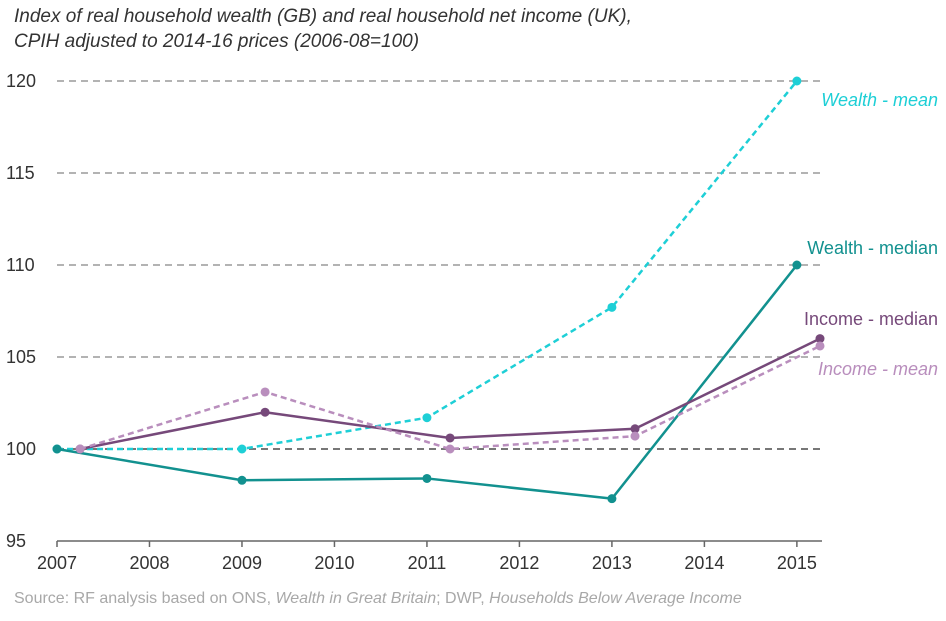  Describe the element at coordinates (334, 563) in the screenshot. I see `x-tick-label-2010: 2010` at that location.